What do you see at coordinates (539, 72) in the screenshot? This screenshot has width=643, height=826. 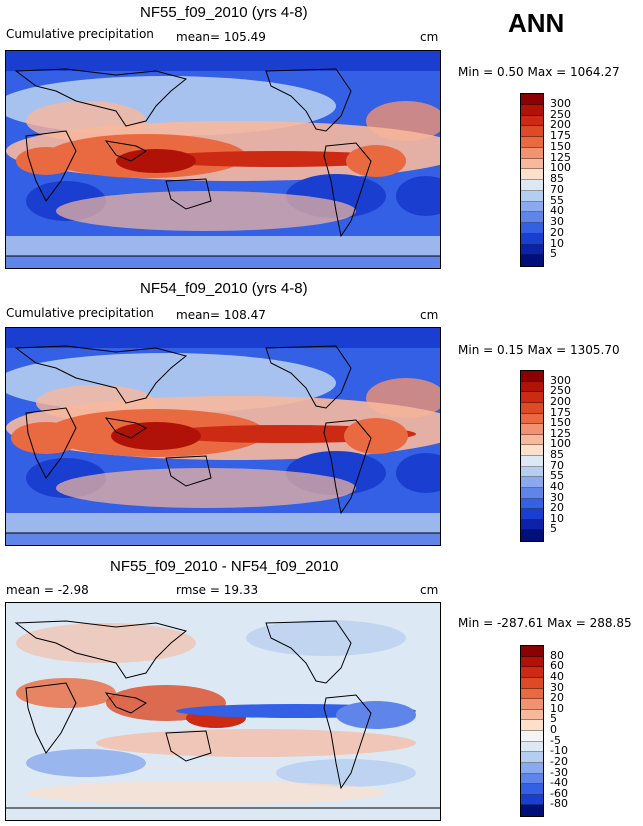 I see `panel-1-minmax: Min = 0.50 Max = 1064.27` at bounding box center [539, 72].